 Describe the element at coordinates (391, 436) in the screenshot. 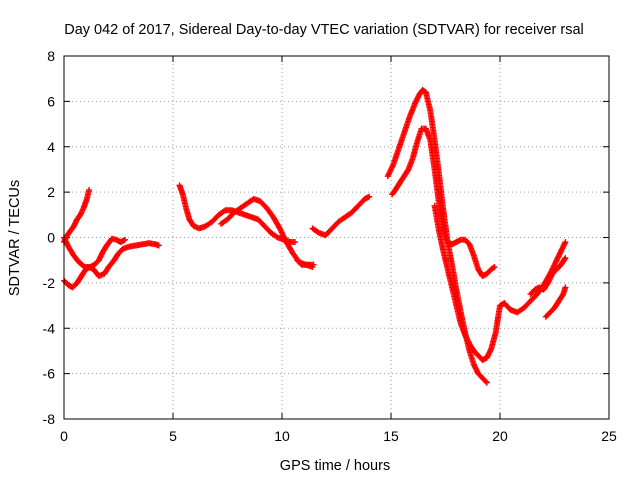

I see `x-tick-label: 15` at that location.